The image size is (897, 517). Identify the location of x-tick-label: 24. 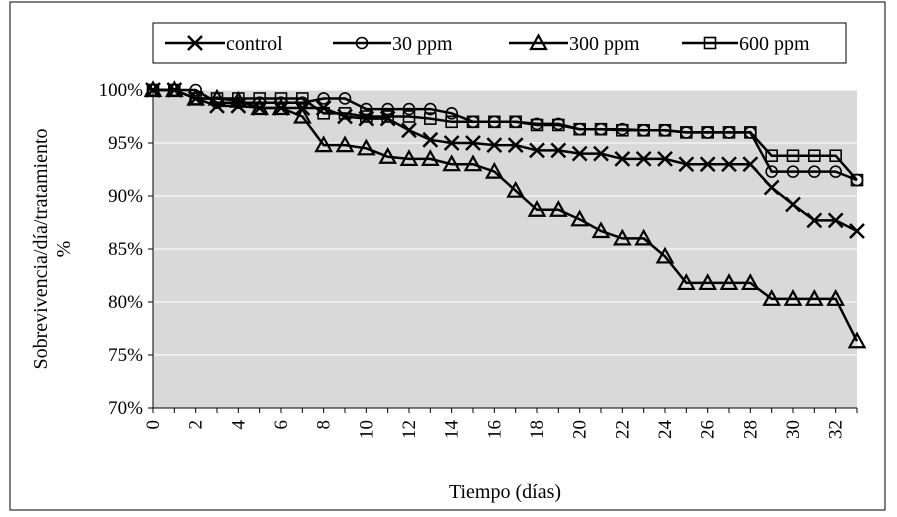
(665, 430).